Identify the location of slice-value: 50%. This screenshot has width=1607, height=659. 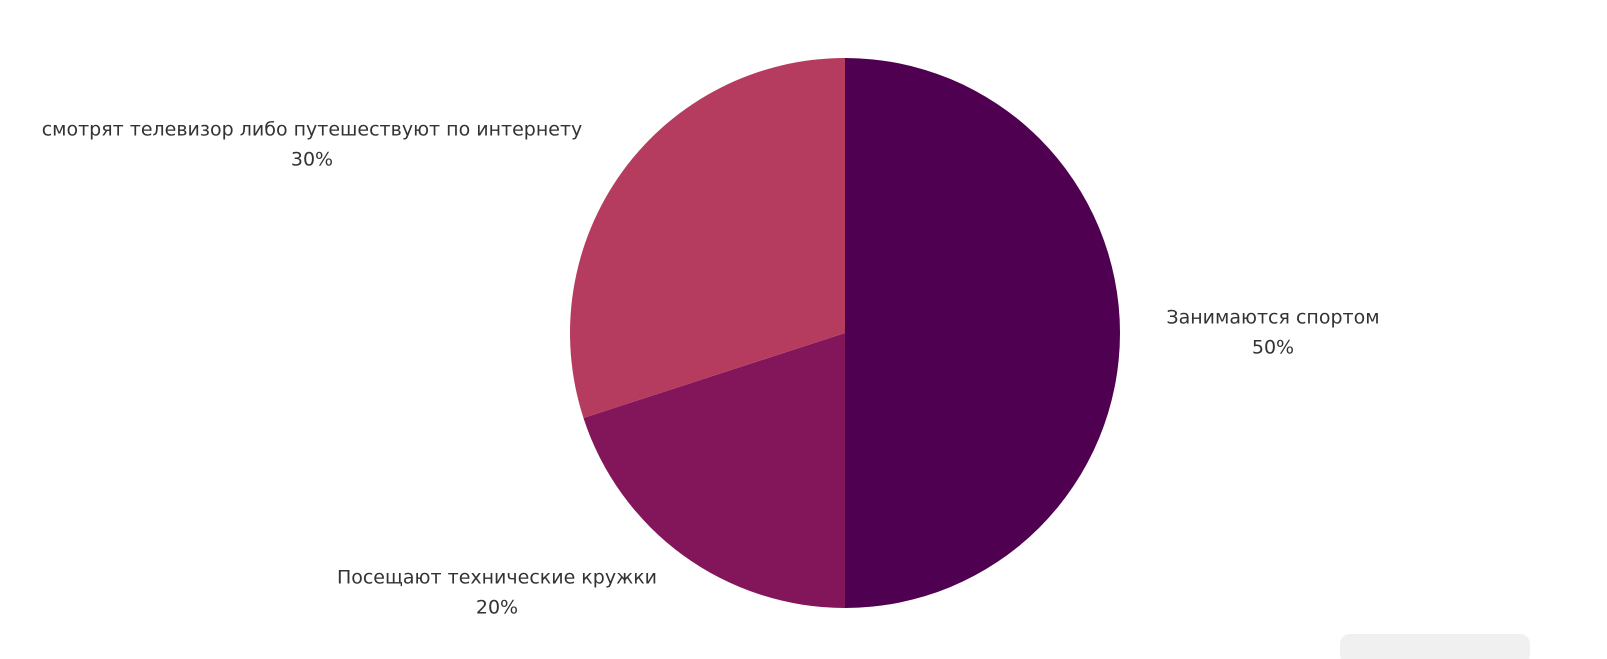
(1273, 348).